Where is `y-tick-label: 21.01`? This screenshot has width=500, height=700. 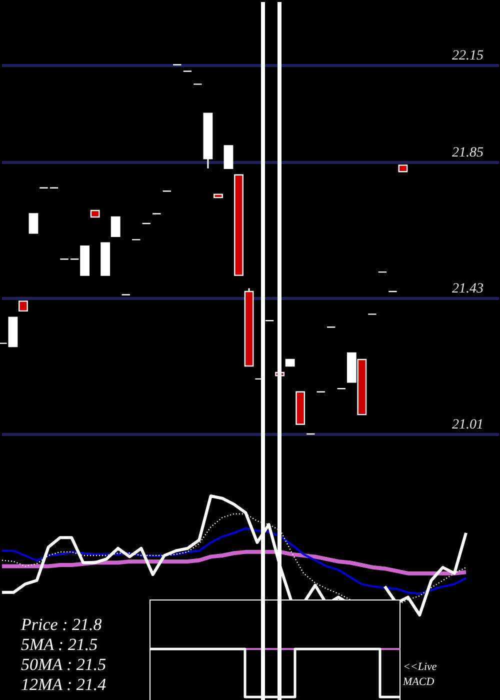 y-tick-label: 21.01 is located at coordinates (468, 425).